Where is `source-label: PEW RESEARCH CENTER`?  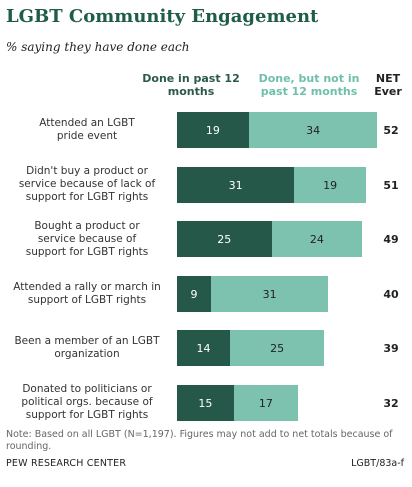 source-label: PEW RESEARCH CENTER is located at coordinates (66, 463).